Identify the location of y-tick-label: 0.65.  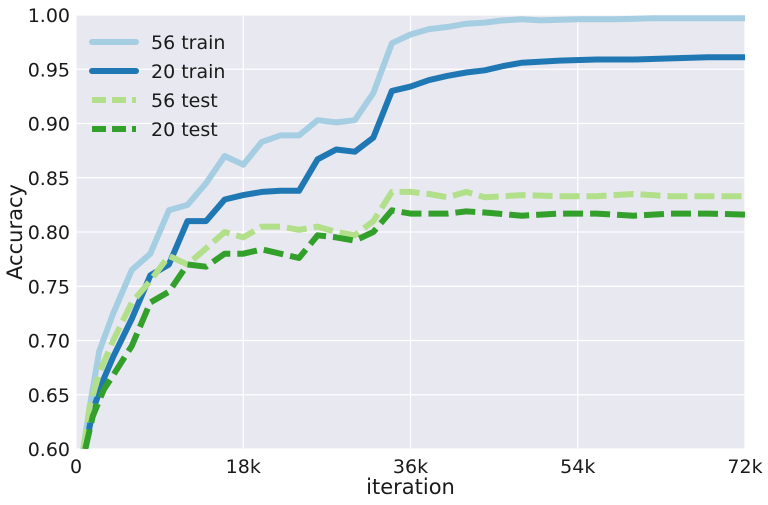
(49, 396).